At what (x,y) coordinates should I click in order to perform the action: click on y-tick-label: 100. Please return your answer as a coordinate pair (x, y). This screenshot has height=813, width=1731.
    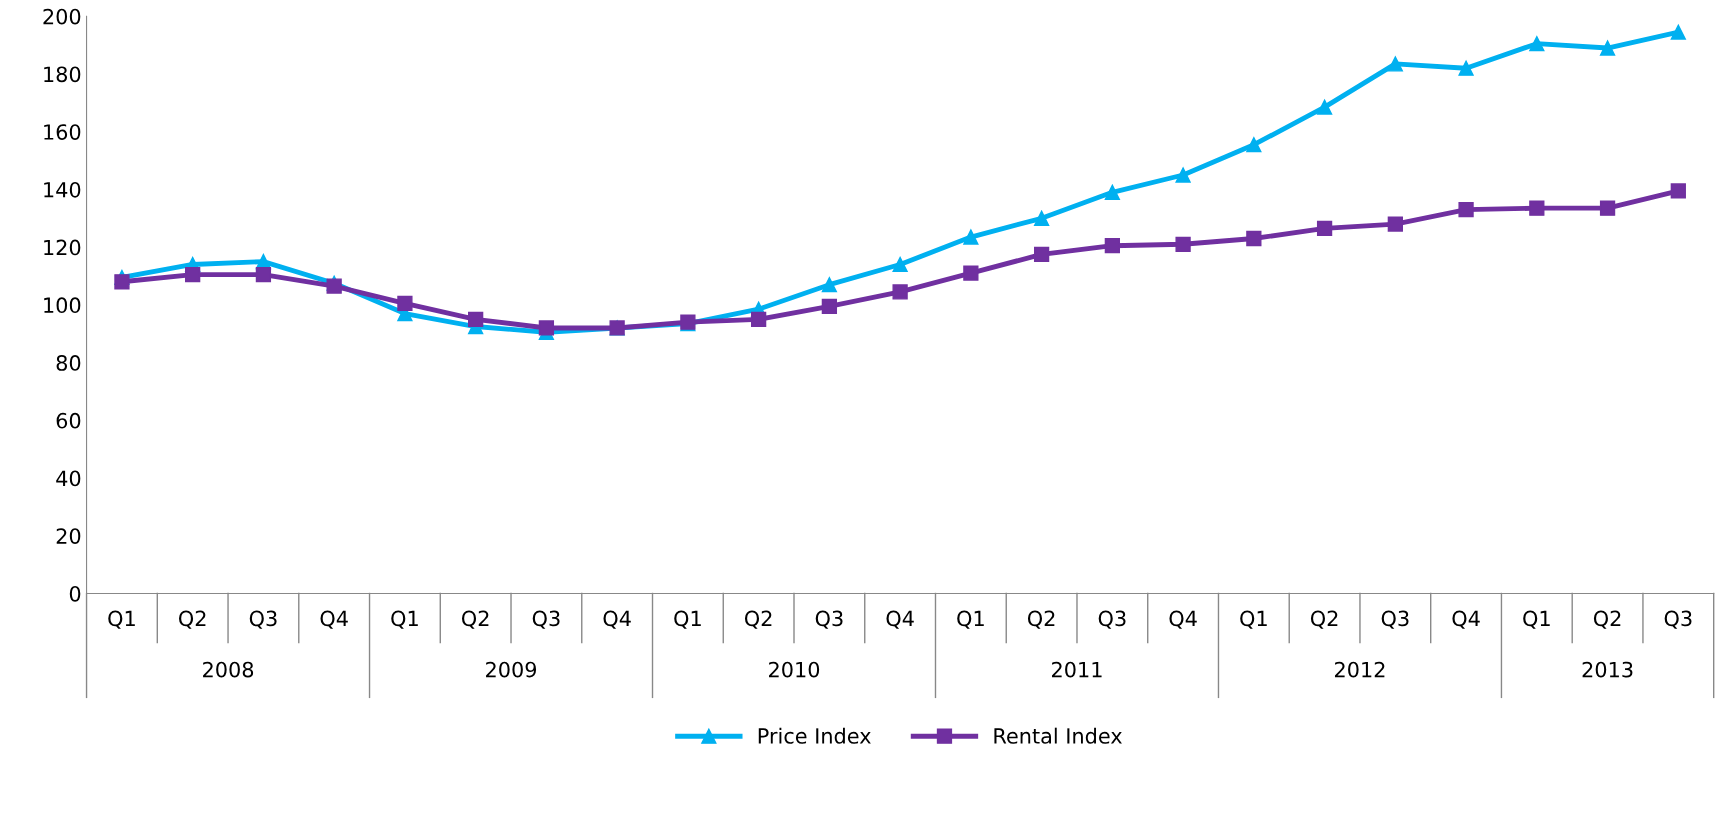
    Looking at the image, I should click on (62, 305).